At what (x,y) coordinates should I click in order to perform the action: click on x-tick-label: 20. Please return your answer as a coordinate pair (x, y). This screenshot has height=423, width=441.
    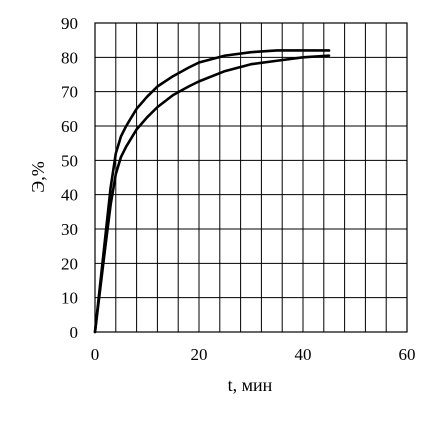
    Looking at the image, I should click on (199, 354).